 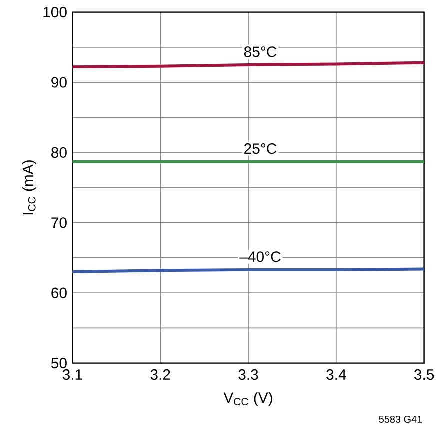 What do you see at coordinates (260, 257) in the screenshot?
I see `series-label: –40°C` at bounding box center [260, 257].